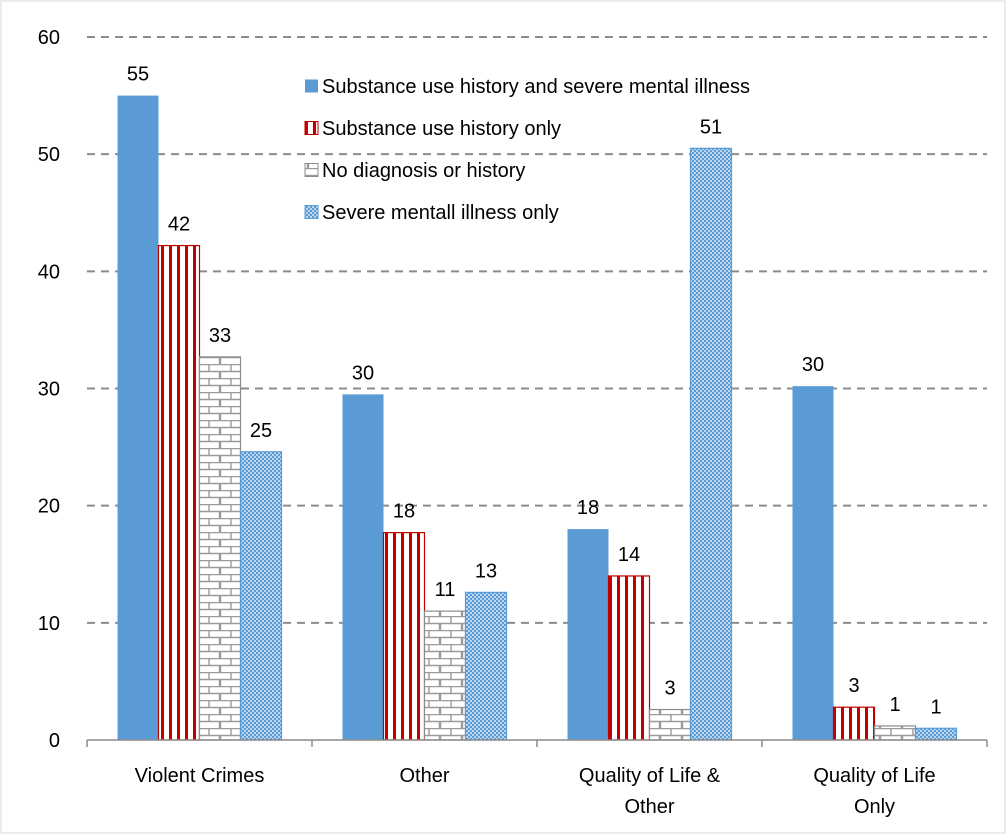 The width and height of the screenshot is (1007, 840). What do you see at coordinates (650, 791) in the screenshot?
I see `x-category-label: Quality of Life & Other` at bounding box center [650, 791].